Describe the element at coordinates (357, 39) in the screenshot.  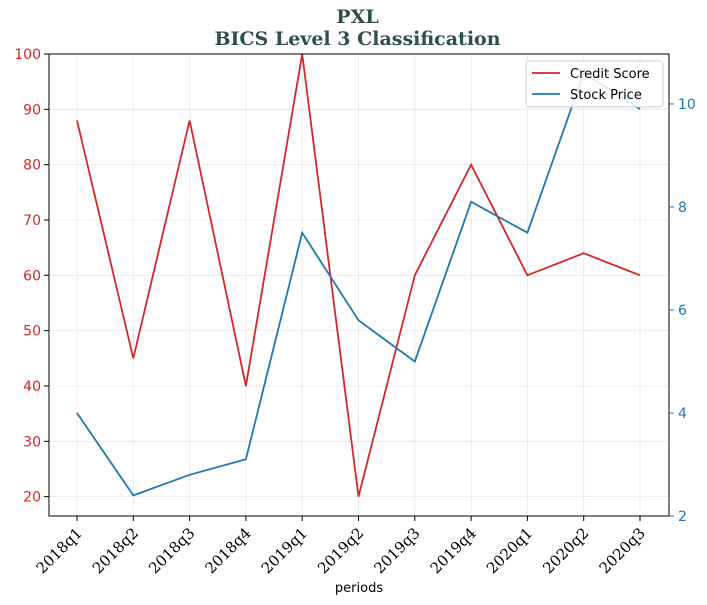
I see `chart-subtitle: BICS Level 3 Classification` at that location.